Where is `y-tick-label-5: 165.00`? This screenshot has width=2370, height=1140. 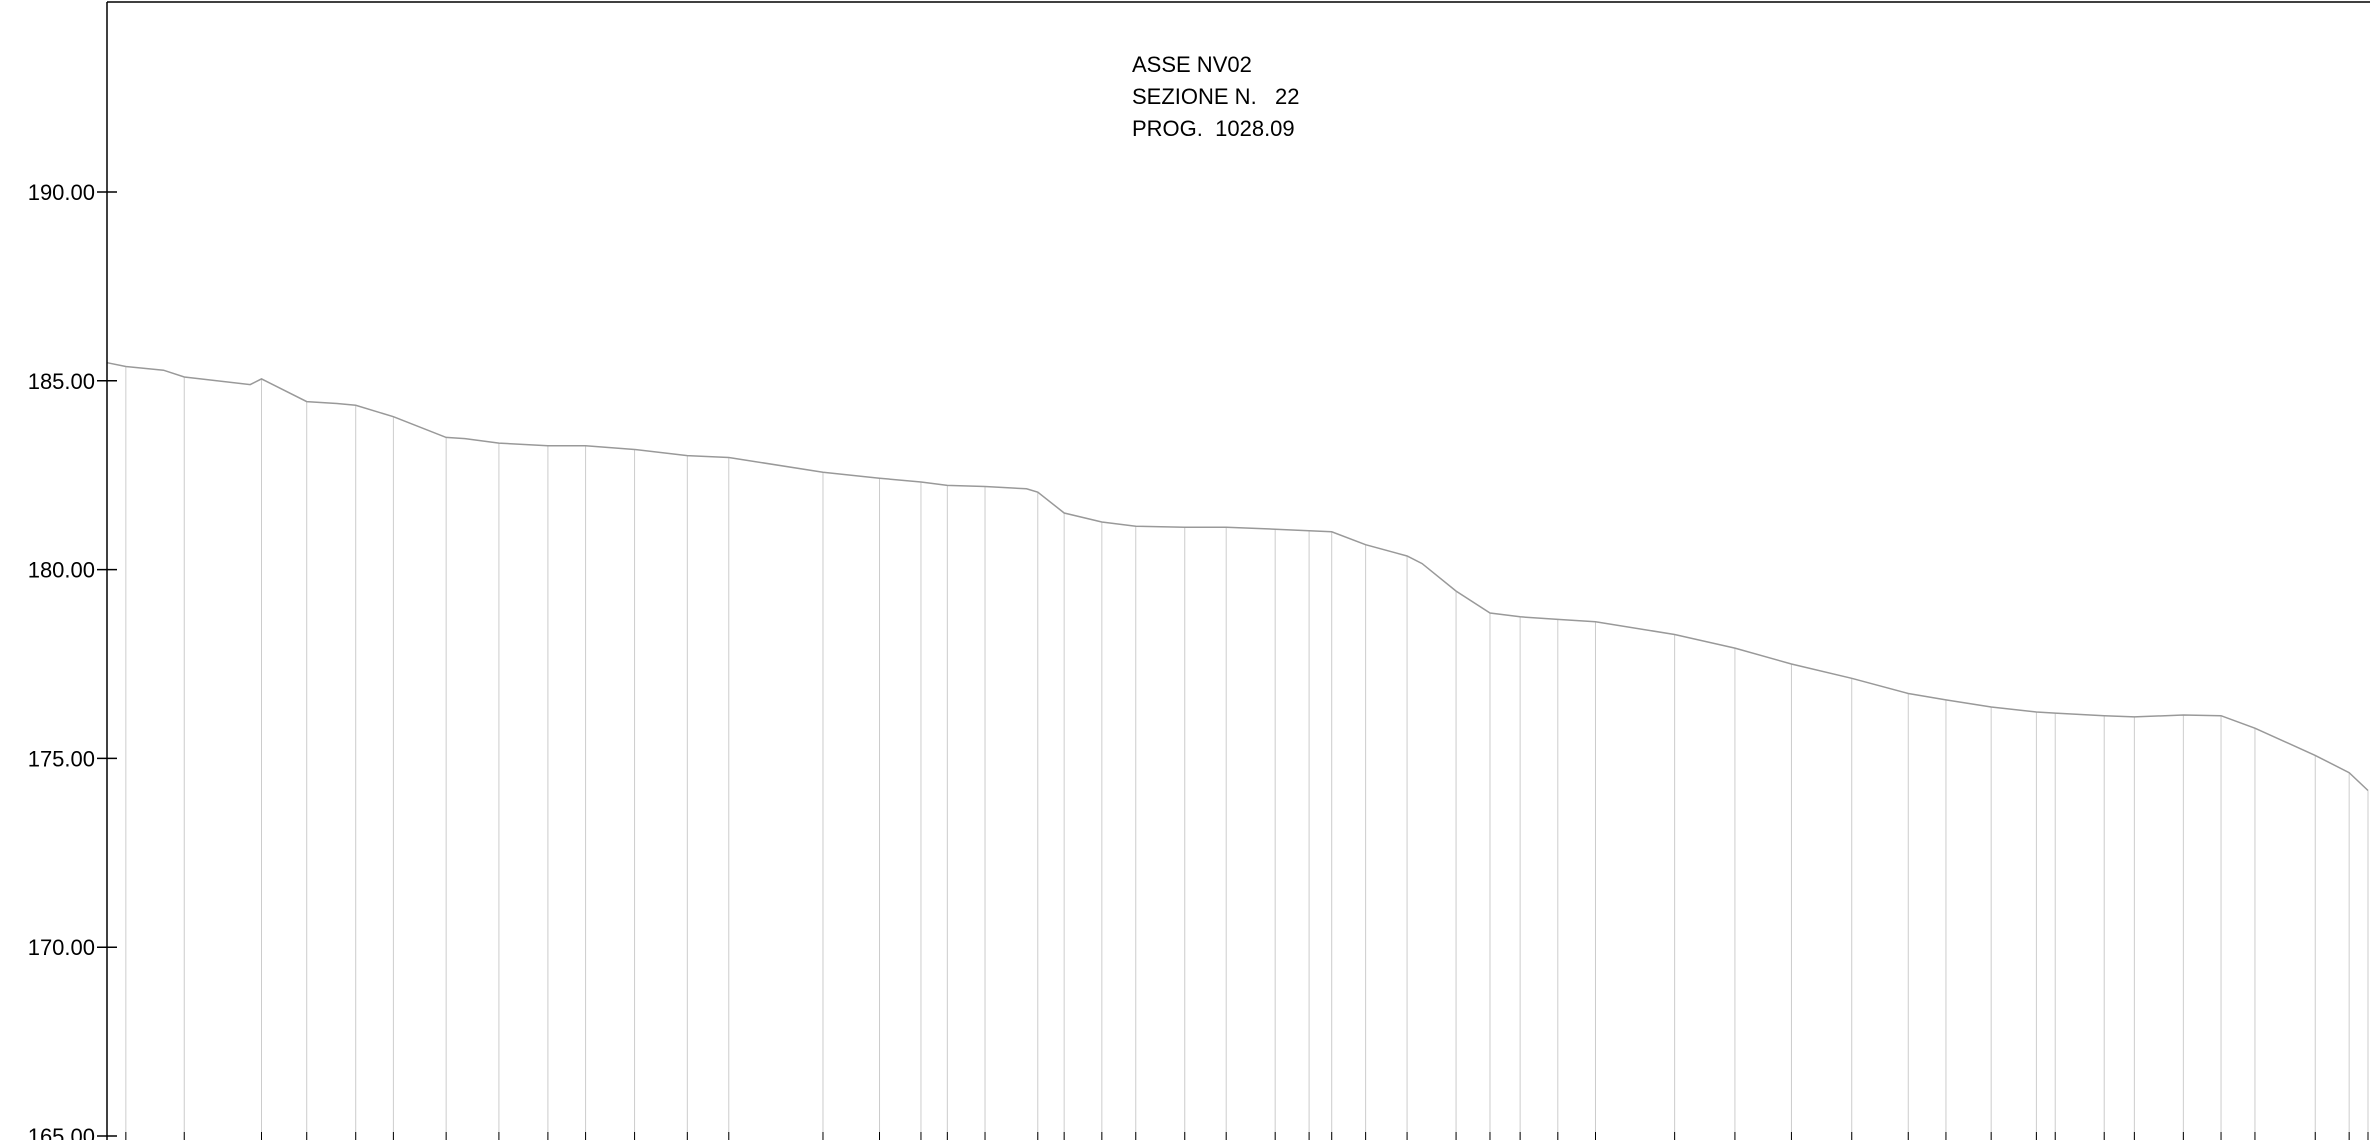
y-tick-label-5: 165.00 is located at coordinates (61, 1132).